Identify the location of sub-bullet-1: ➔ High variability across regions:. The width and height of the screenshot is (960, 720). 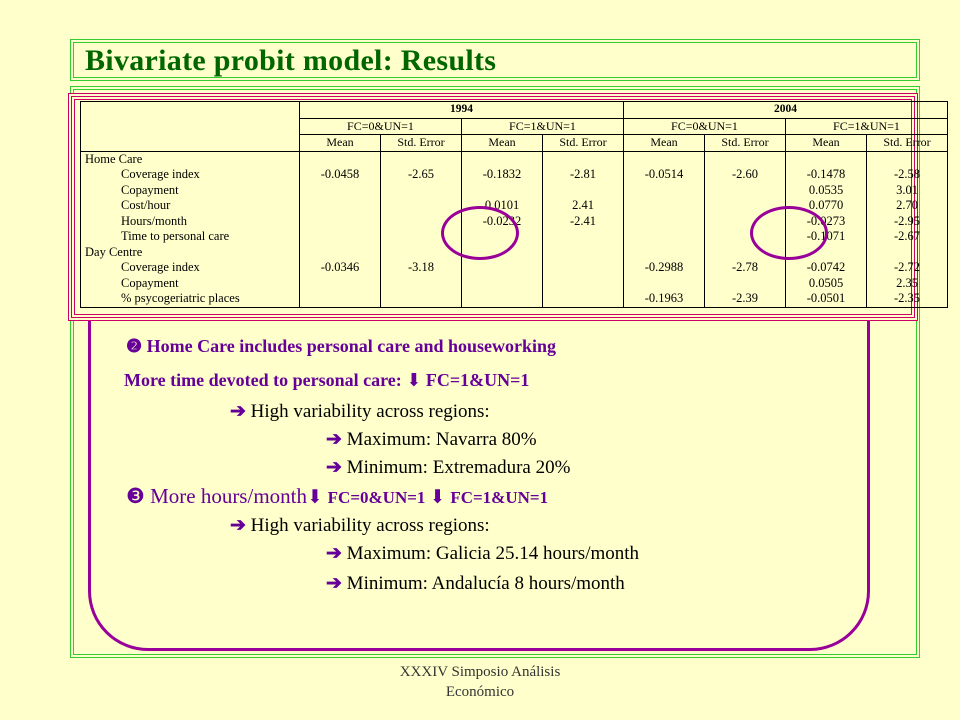
(360, 411).